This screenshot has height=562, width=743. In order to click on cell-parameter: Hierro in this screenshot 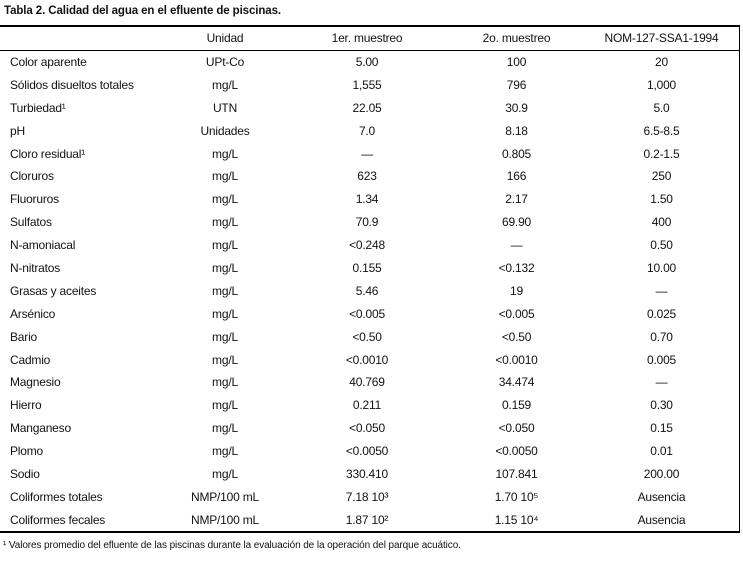, I will do `click(26, 405)`.